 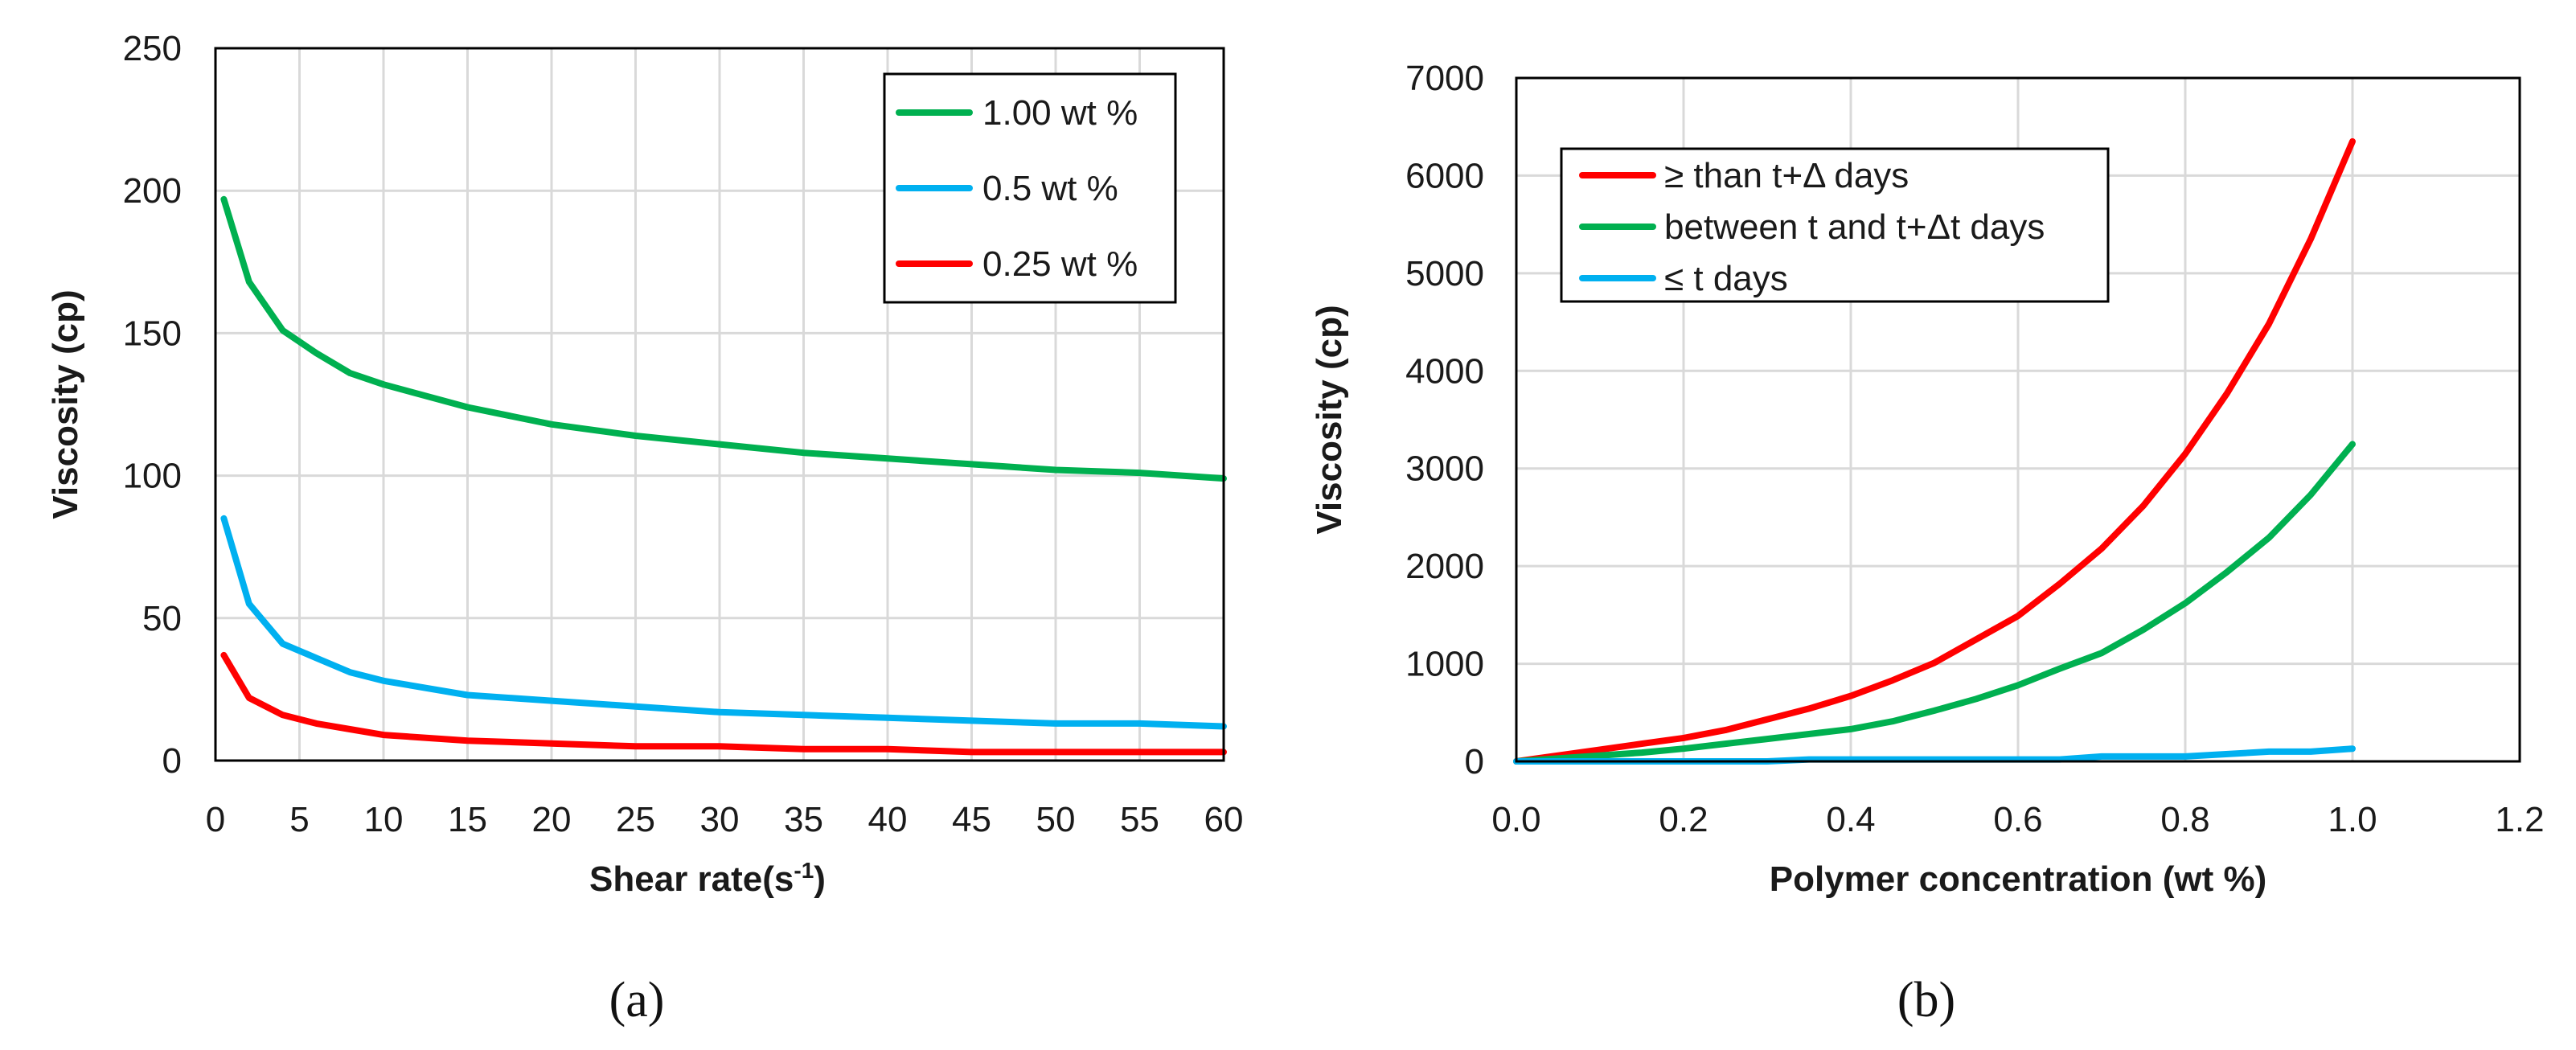 What do you see at coordinates (723, 622) in the screenshot?
I see `chart-a-series-line-0-5-wt` at bounding box center [723, 622].